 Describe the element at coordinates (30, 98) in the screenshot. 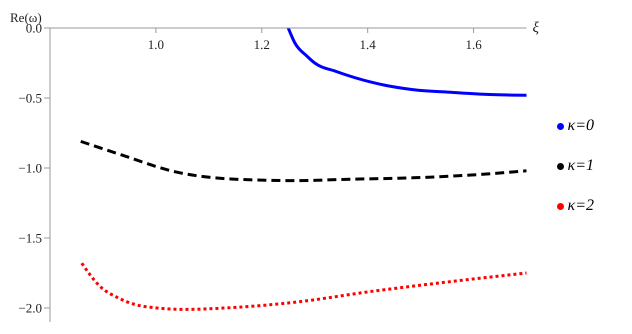

I see `y-tick-label: −0.5` at that location.